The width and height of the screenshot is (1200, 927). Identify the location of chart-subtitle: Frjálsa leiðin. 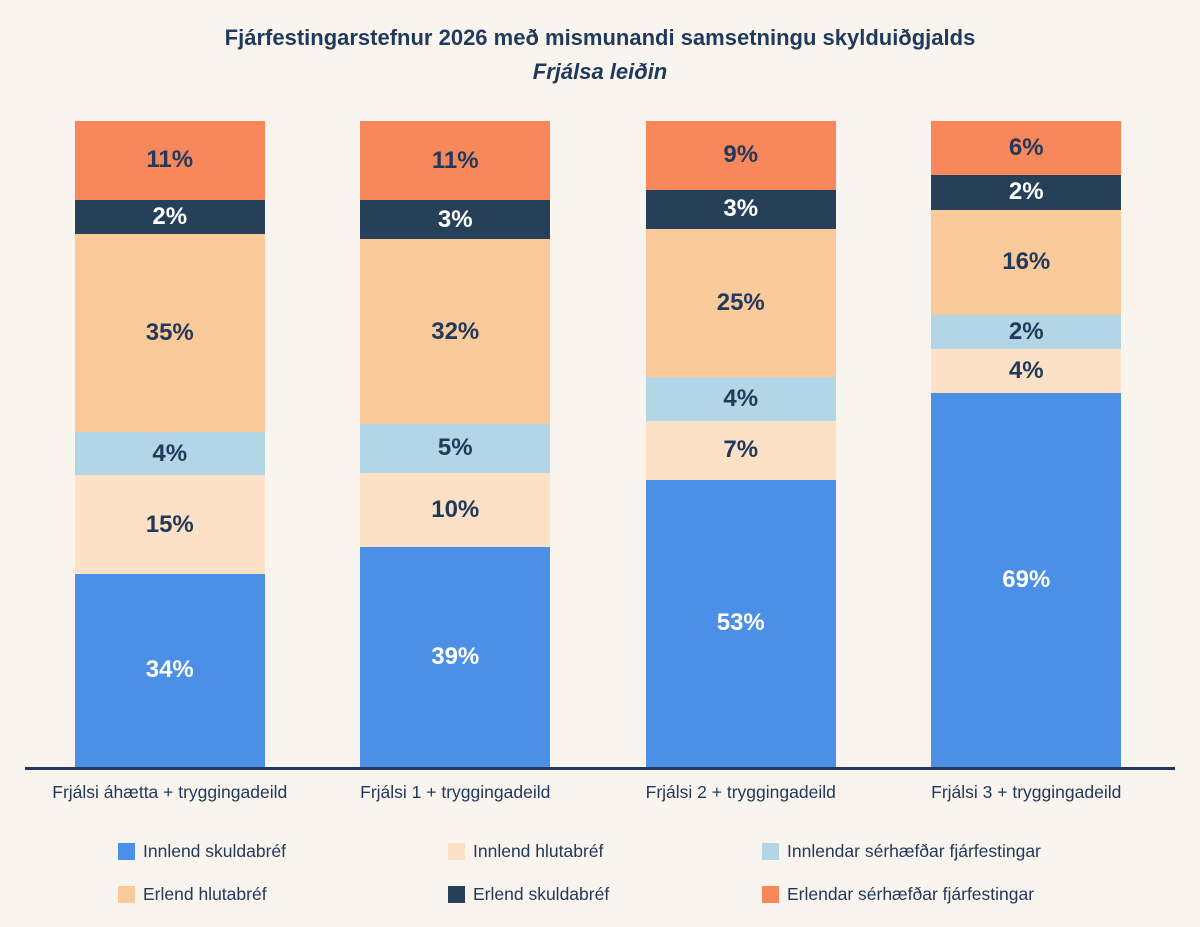
(600, 71).